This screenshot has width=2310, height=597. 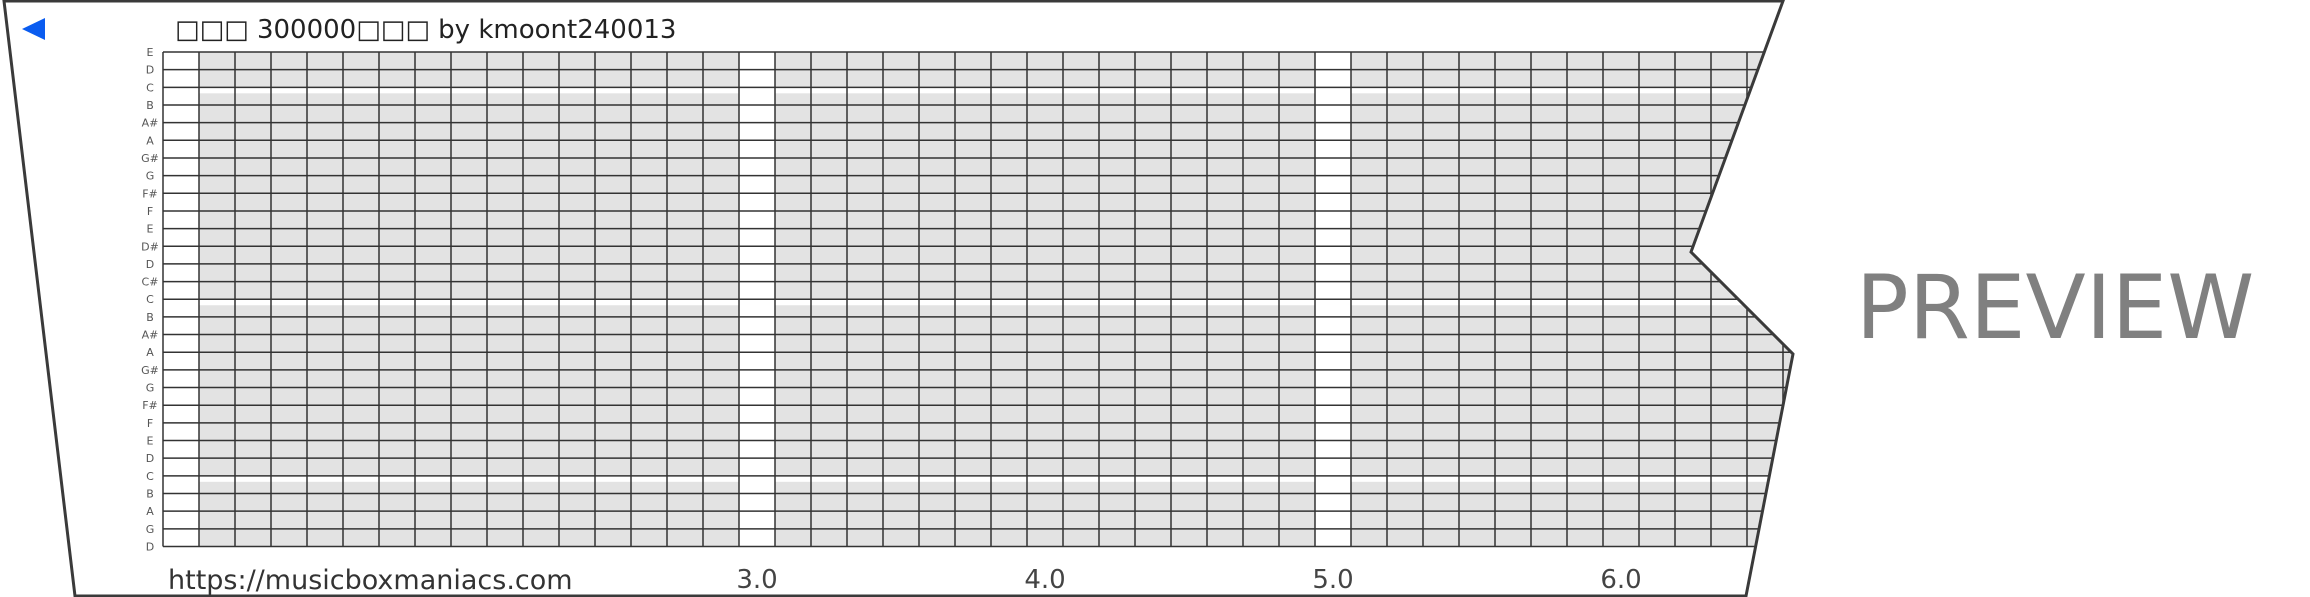 I want to click on time-tick-label: 3.0, so click(x=756, y=580).